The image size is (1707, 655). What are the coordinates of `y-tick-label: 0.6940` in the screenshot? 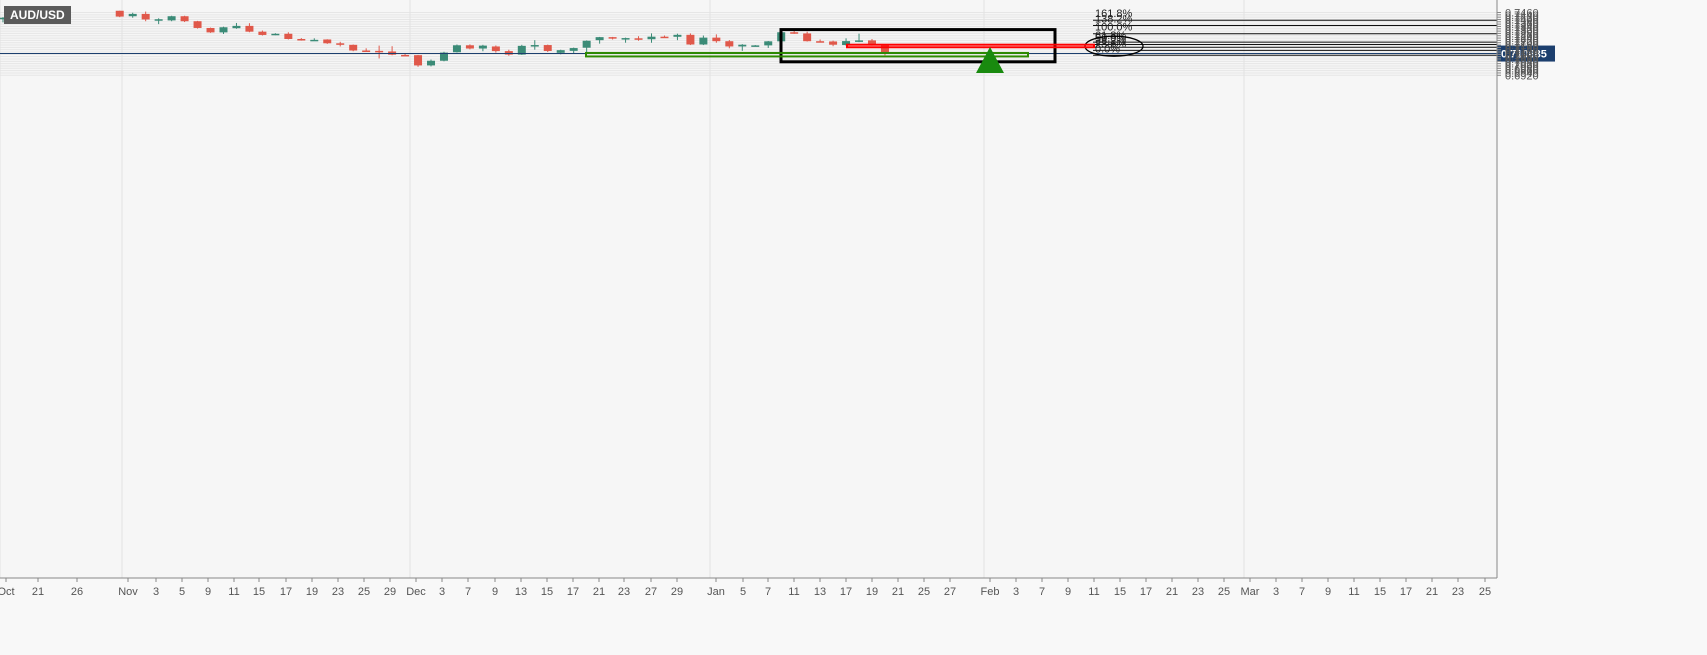 It's located at (1522, 74).